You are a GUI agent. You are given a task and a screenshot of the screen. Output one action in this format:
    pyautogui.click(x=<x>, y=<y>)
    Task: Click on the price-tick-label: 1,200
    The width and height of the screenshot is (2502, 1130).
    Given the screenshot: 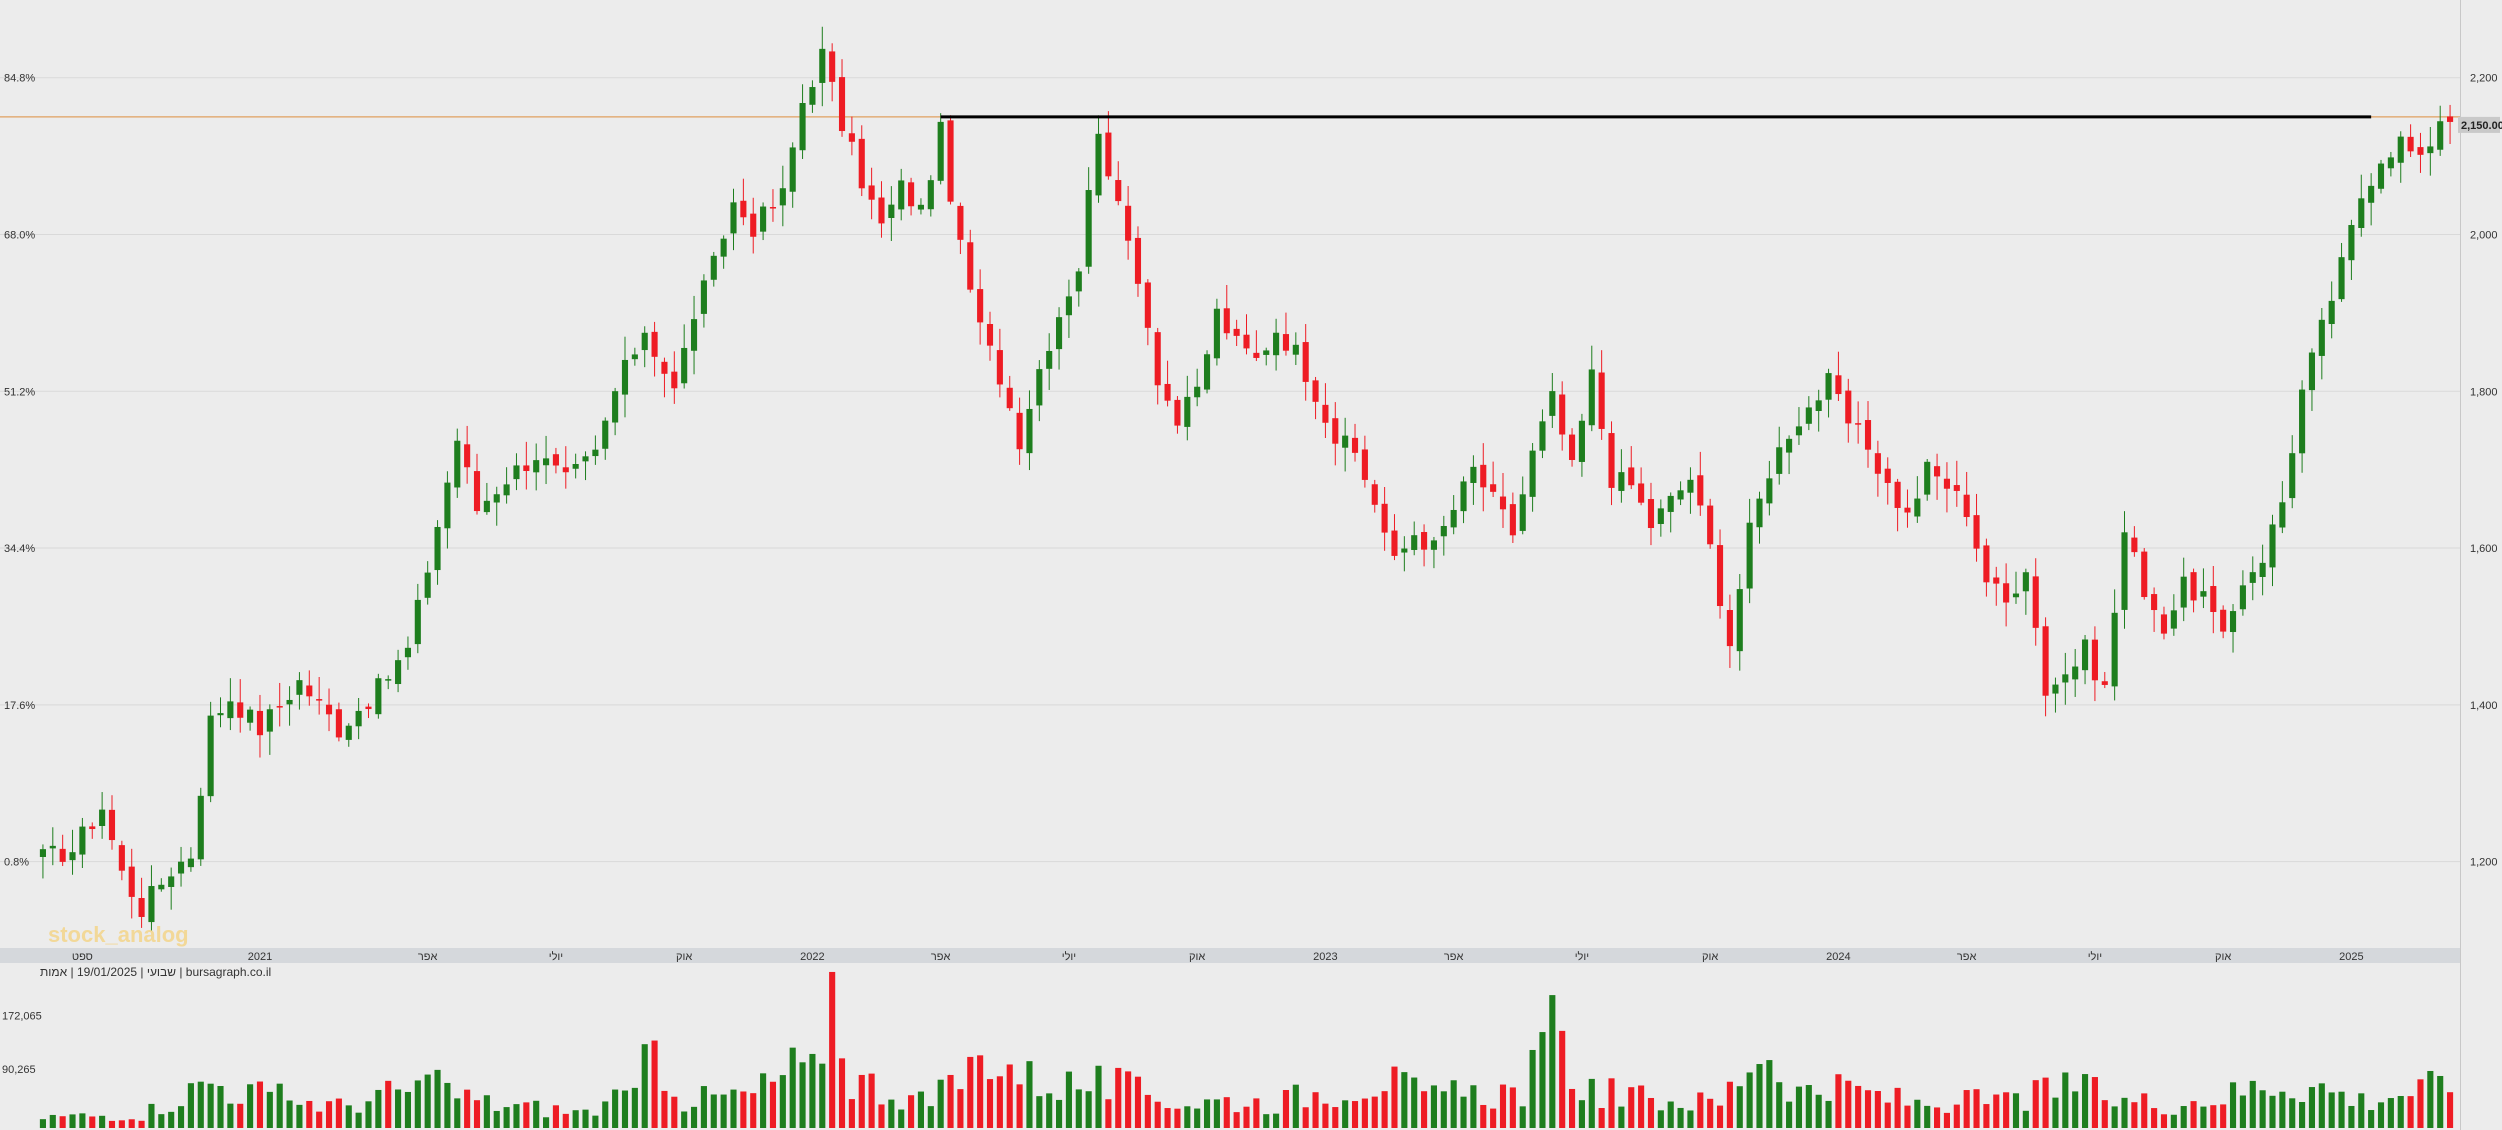 What is the action you would take?
    pyautogui.click(x=2484, y=863)
    